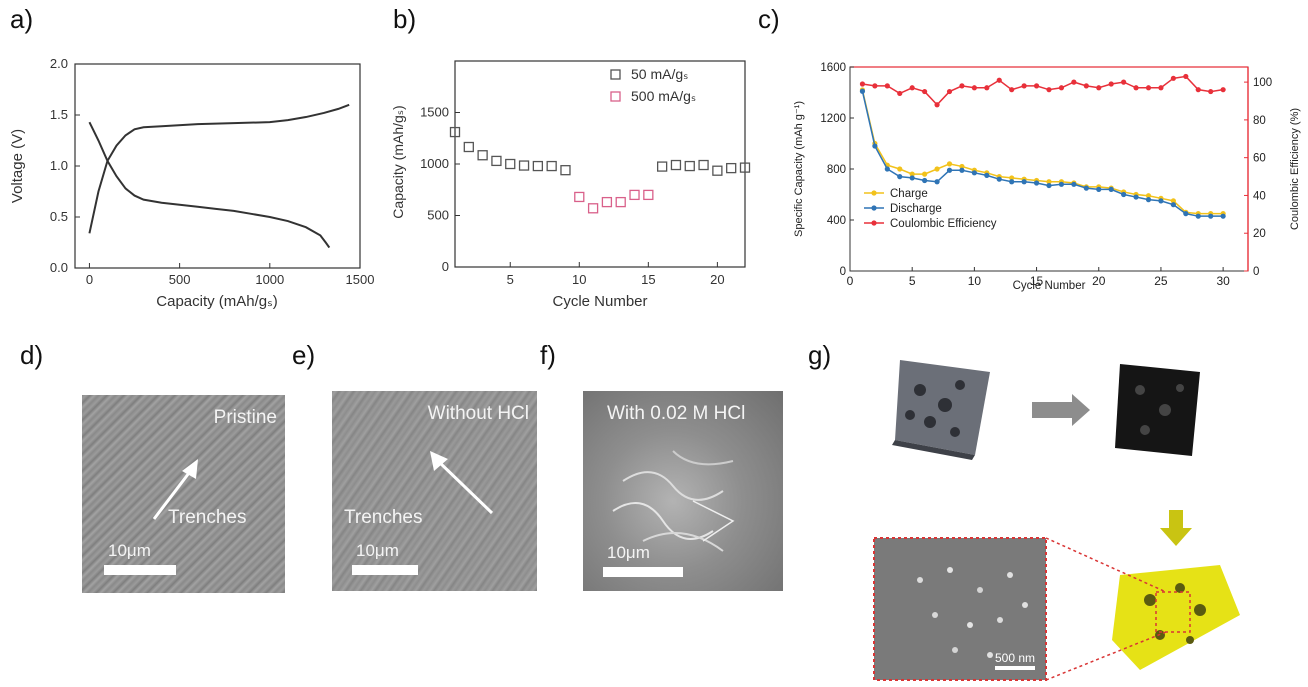 The height and width of the screenshot is (687, 1308). What do you see at coordinates (89, 279) in the screenshot?
I see `chart-a-xtick-label: 0` at bounding box center [89, 279].